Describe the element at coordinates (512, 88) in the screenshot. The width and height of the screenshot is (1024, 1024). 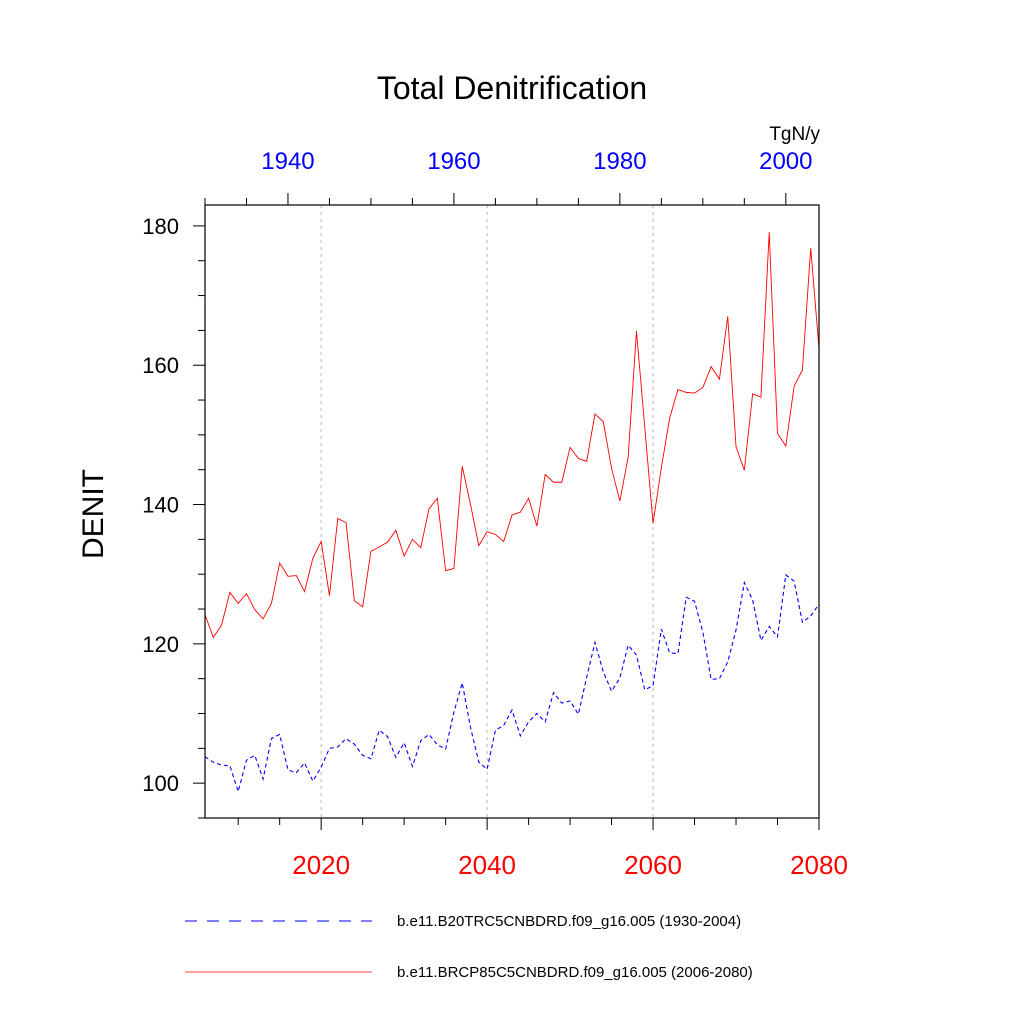
I see `chart-title: Total Denitrification` at that location.